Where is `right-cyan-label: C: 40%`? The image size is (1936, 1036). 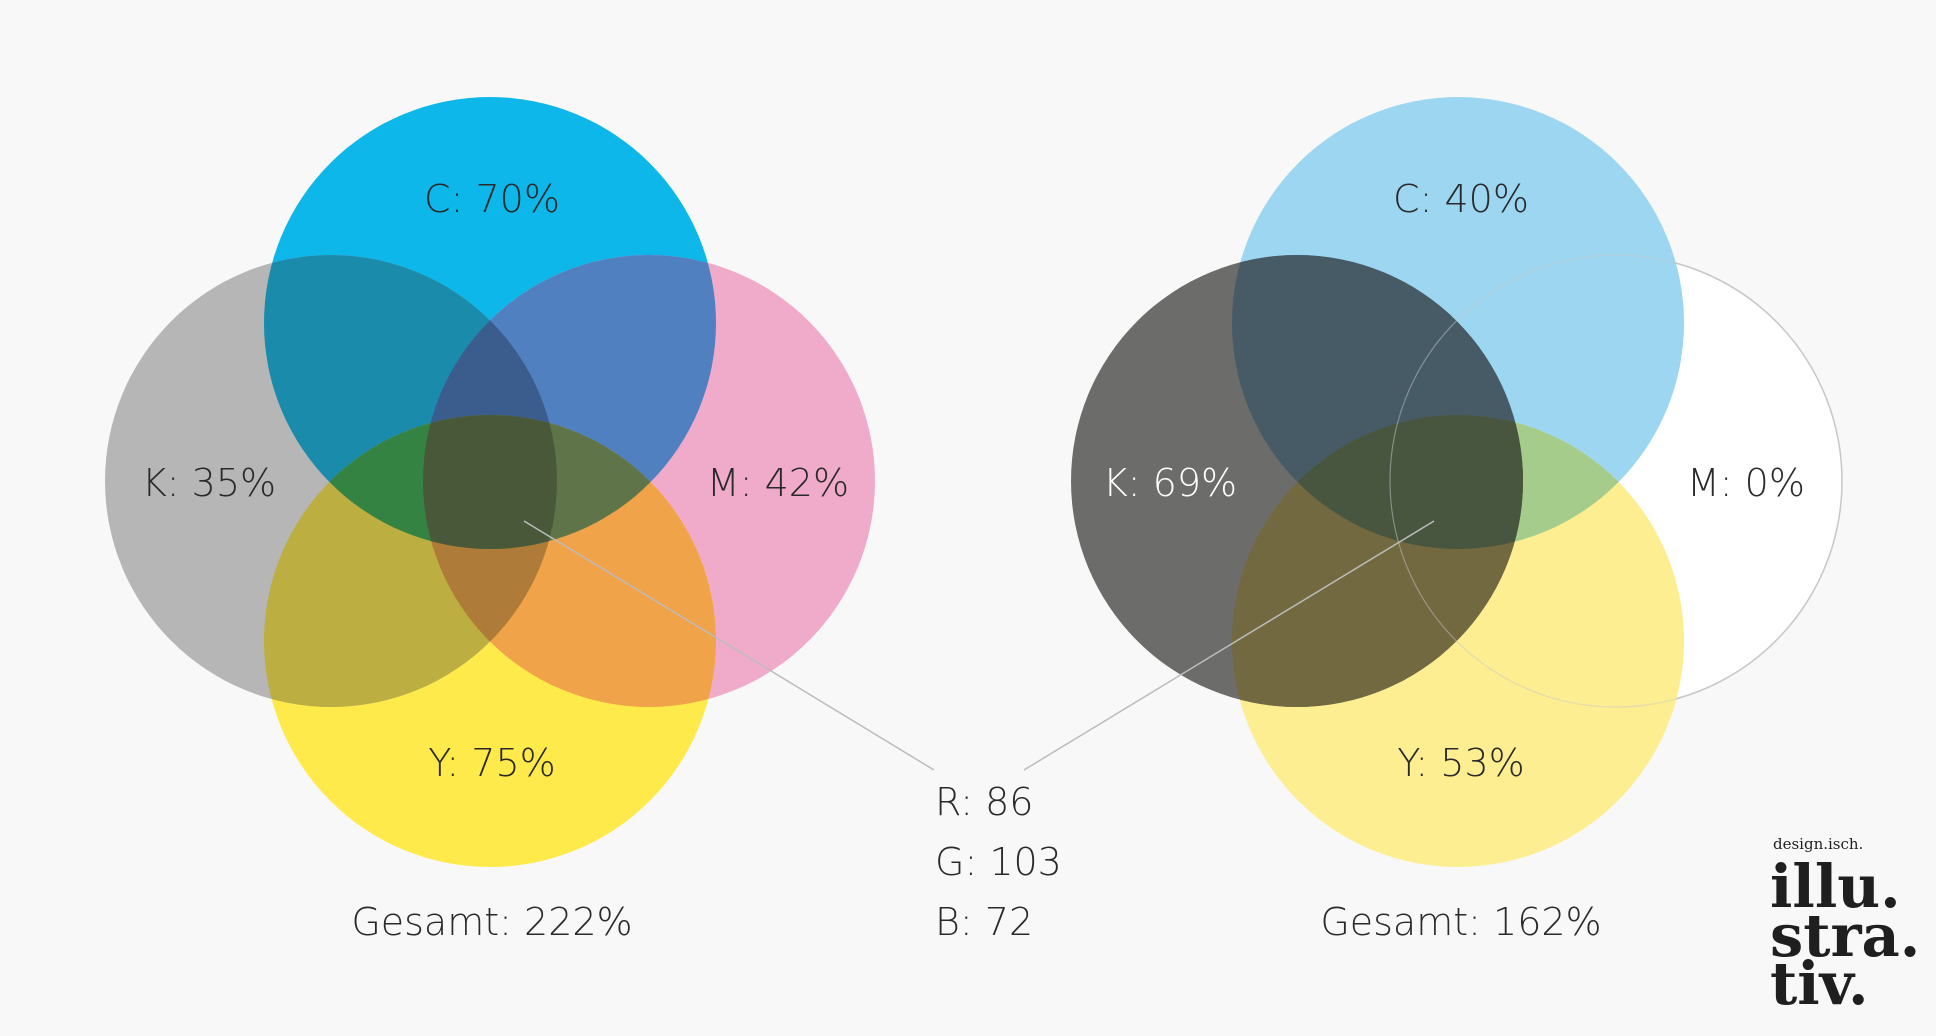
right-cyan-label: C: 40% is located at coordinates (1461, 199).